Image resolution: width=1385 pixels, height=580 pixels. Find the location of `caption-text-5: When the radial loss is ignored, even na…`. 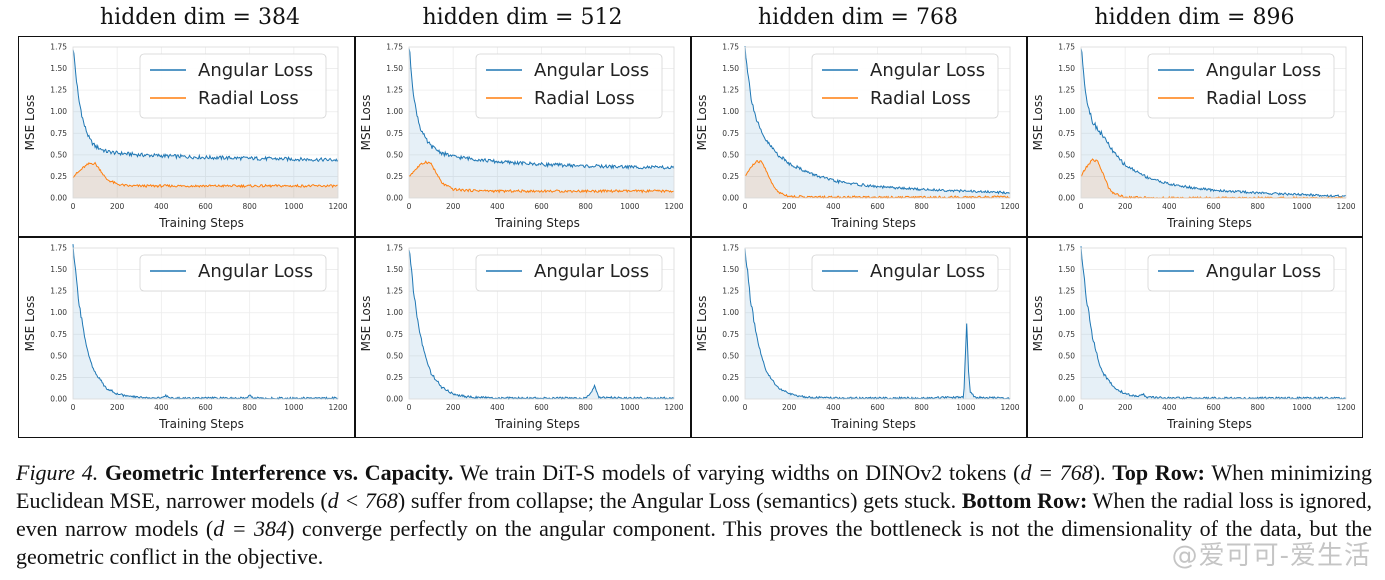

caption-text-5: When the radial loss is ignored, even na… is located at coordinates (694, 514).